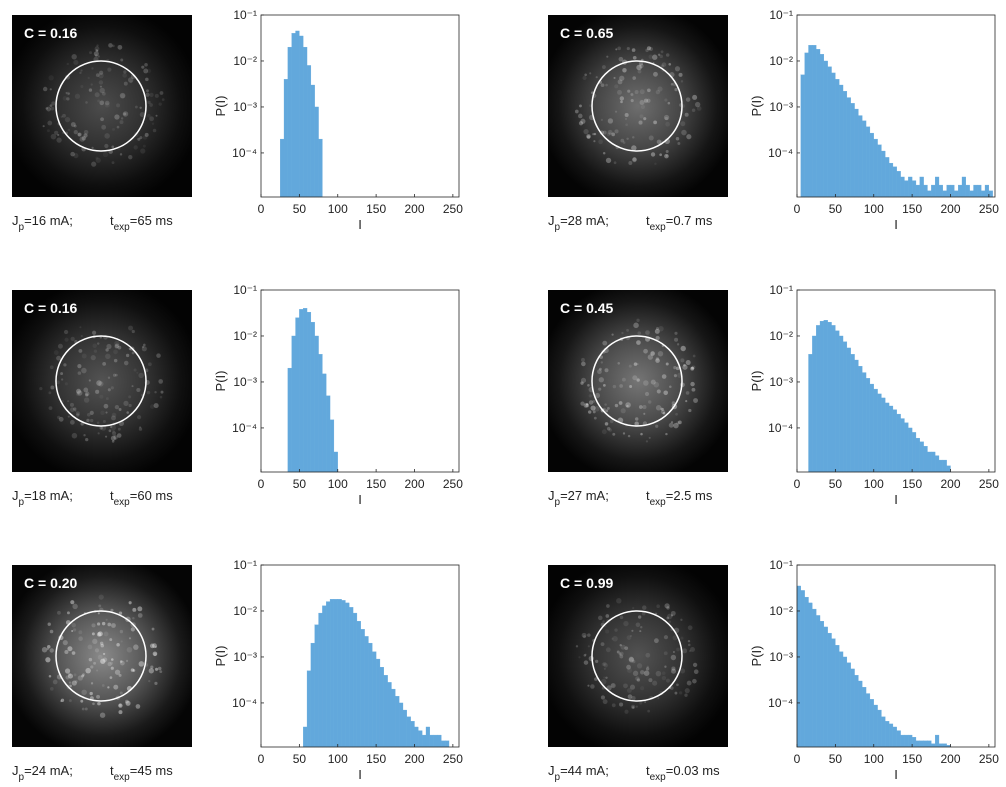 The width and height of the screenshot is (1006, 787). Describe the element at coordinates (151, 495) in the screenshot. I see `caption-part: =60 ms` at that location.